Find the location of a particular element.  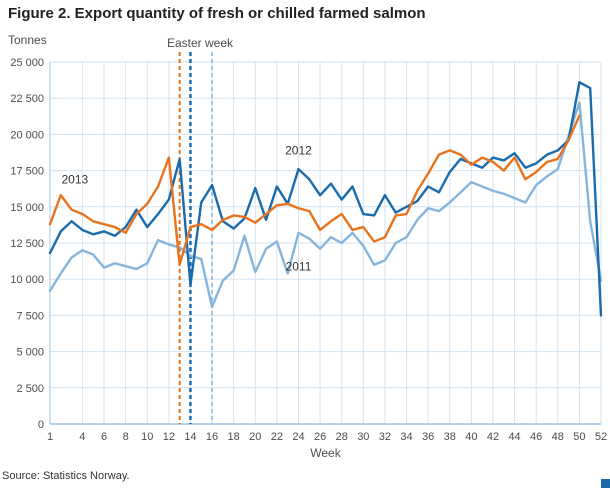

svg-text: 20 000 is located at coordinates (27, 135).